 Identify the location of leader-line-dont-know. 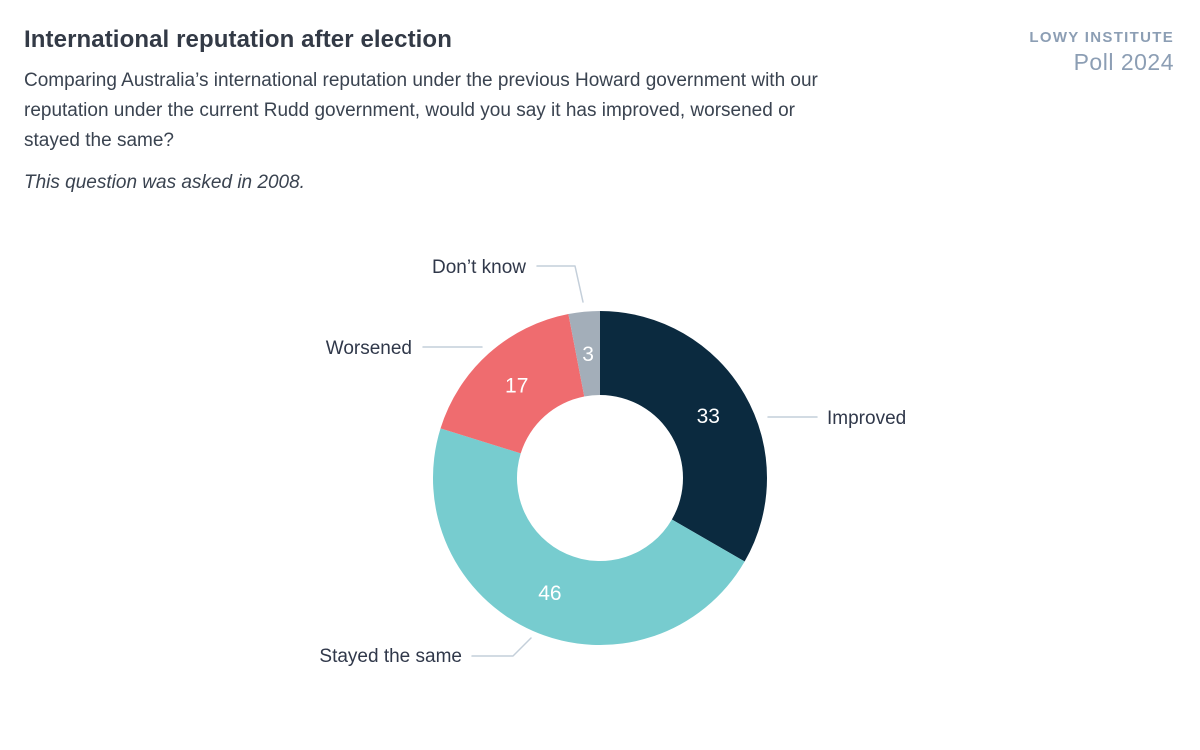
(560, 284).